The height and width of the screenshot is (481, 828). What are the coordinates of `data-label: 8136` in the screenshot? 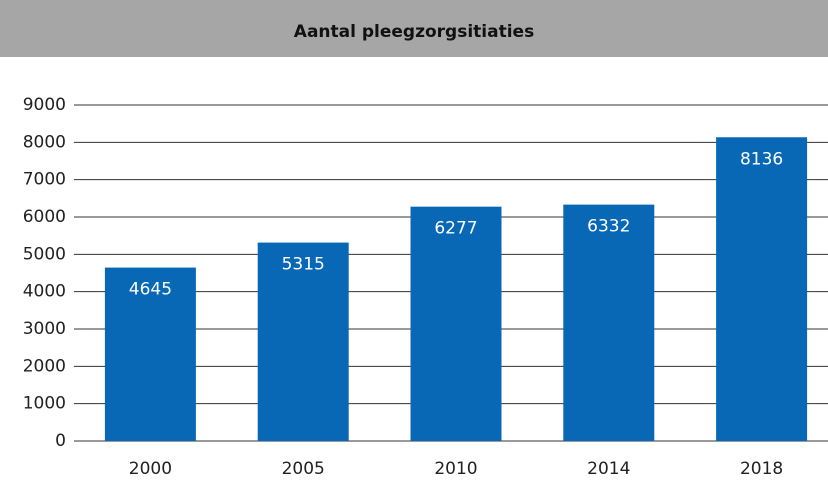 It's located at (761, 159).